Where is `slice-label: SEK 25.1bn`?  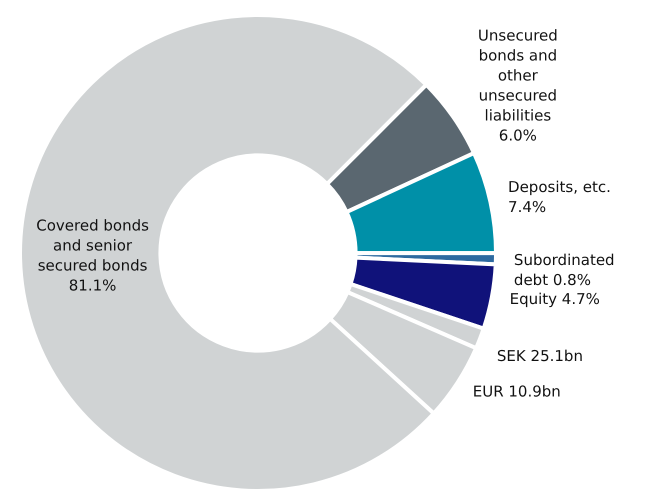
slice-label: SEK 25.1bn is located at coordinates (539, 355).